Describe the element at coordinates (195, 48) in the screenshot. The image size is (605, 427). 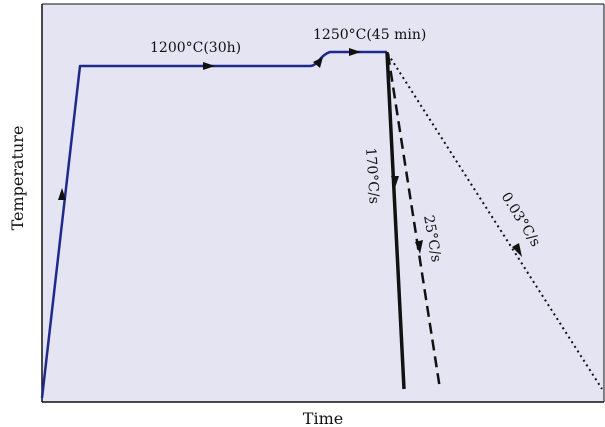
I see `hold-label-1200: 1200°C(30h)` at that location.